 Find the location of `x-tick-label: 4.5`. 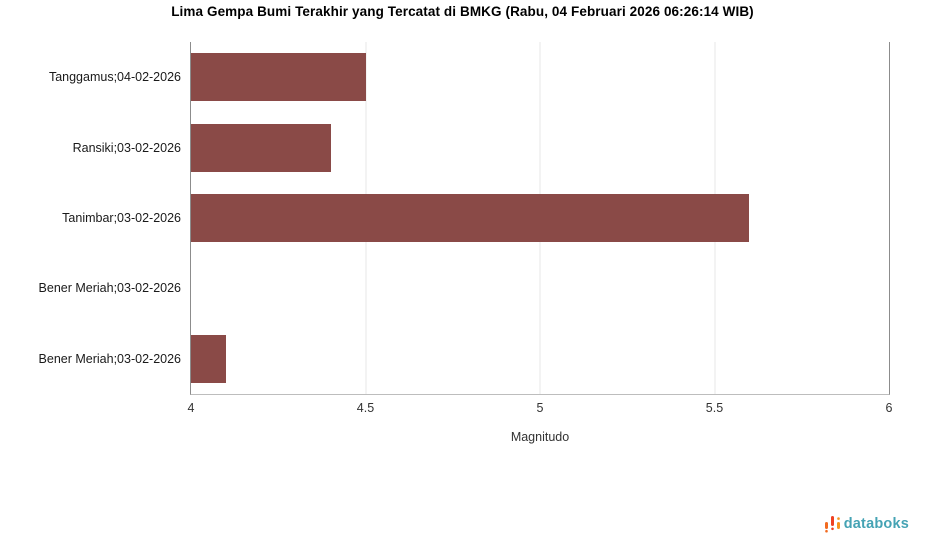

x-tick-label: 4.5 is located at coordinates (365, 408).